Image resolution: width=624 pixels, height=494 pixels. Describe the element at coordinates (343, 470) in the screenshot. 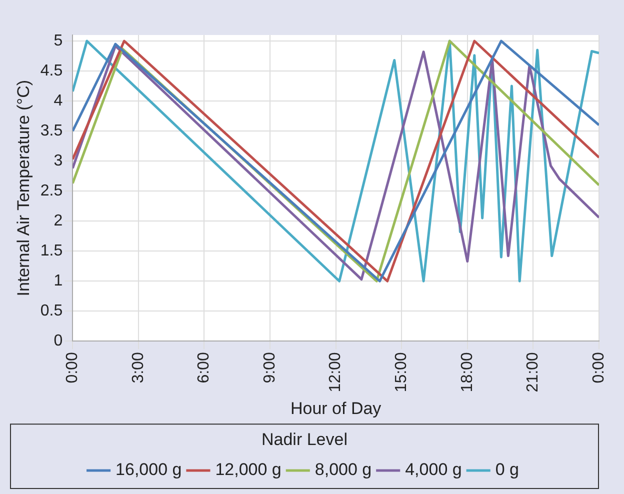

I see `legend-label: 8,000 g` at that location.